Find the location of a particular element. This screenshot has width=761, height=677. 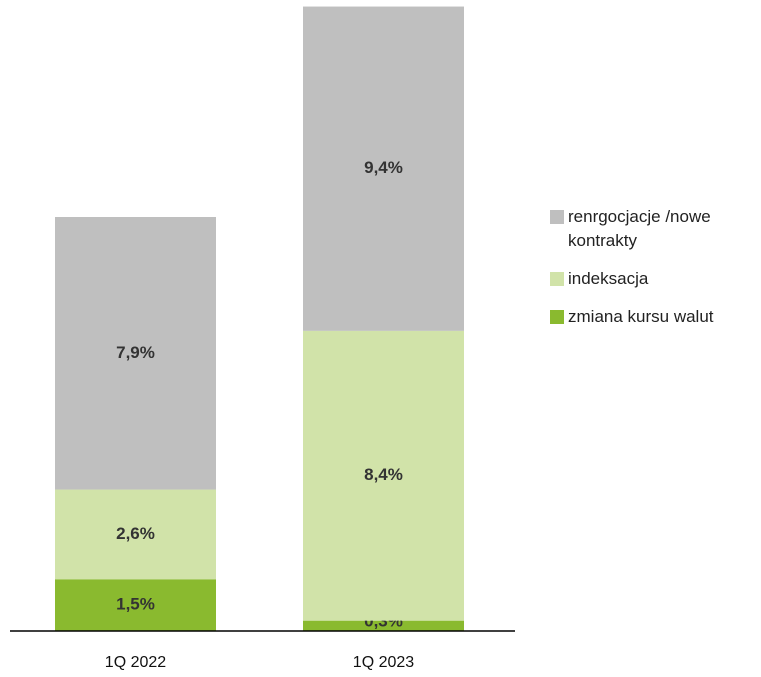

value-label: 1,5% is located at coordinates (135, 604).